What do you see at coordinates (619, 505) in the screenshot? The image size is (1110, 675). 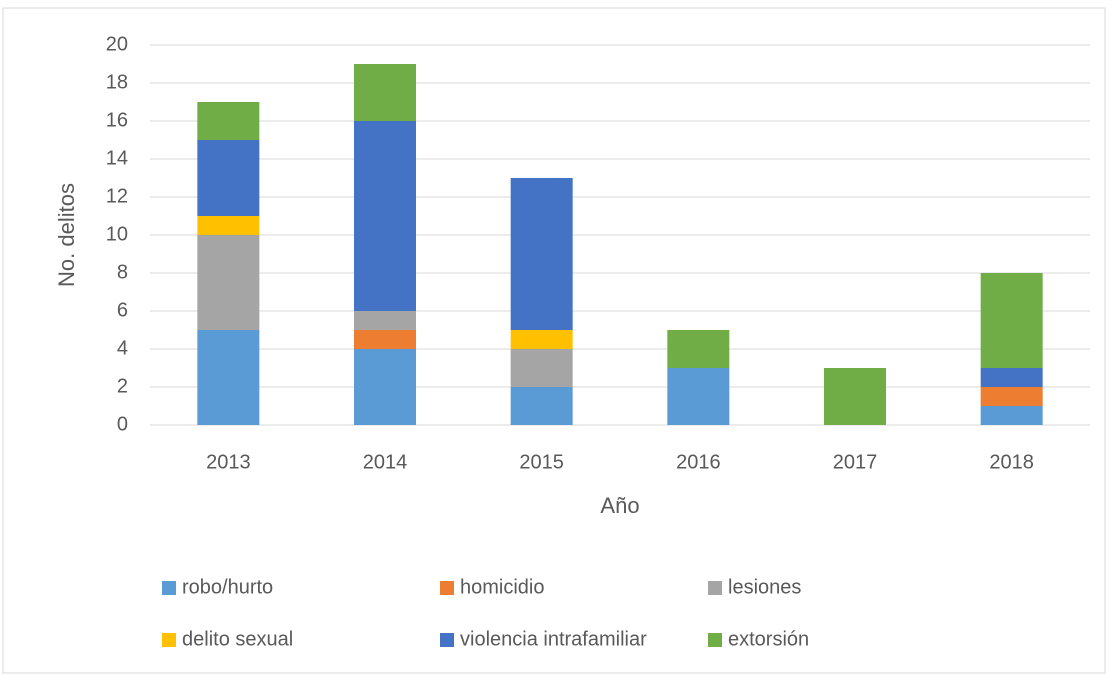 I see `x-axis-label: Año` at bounding box center [619, 505].